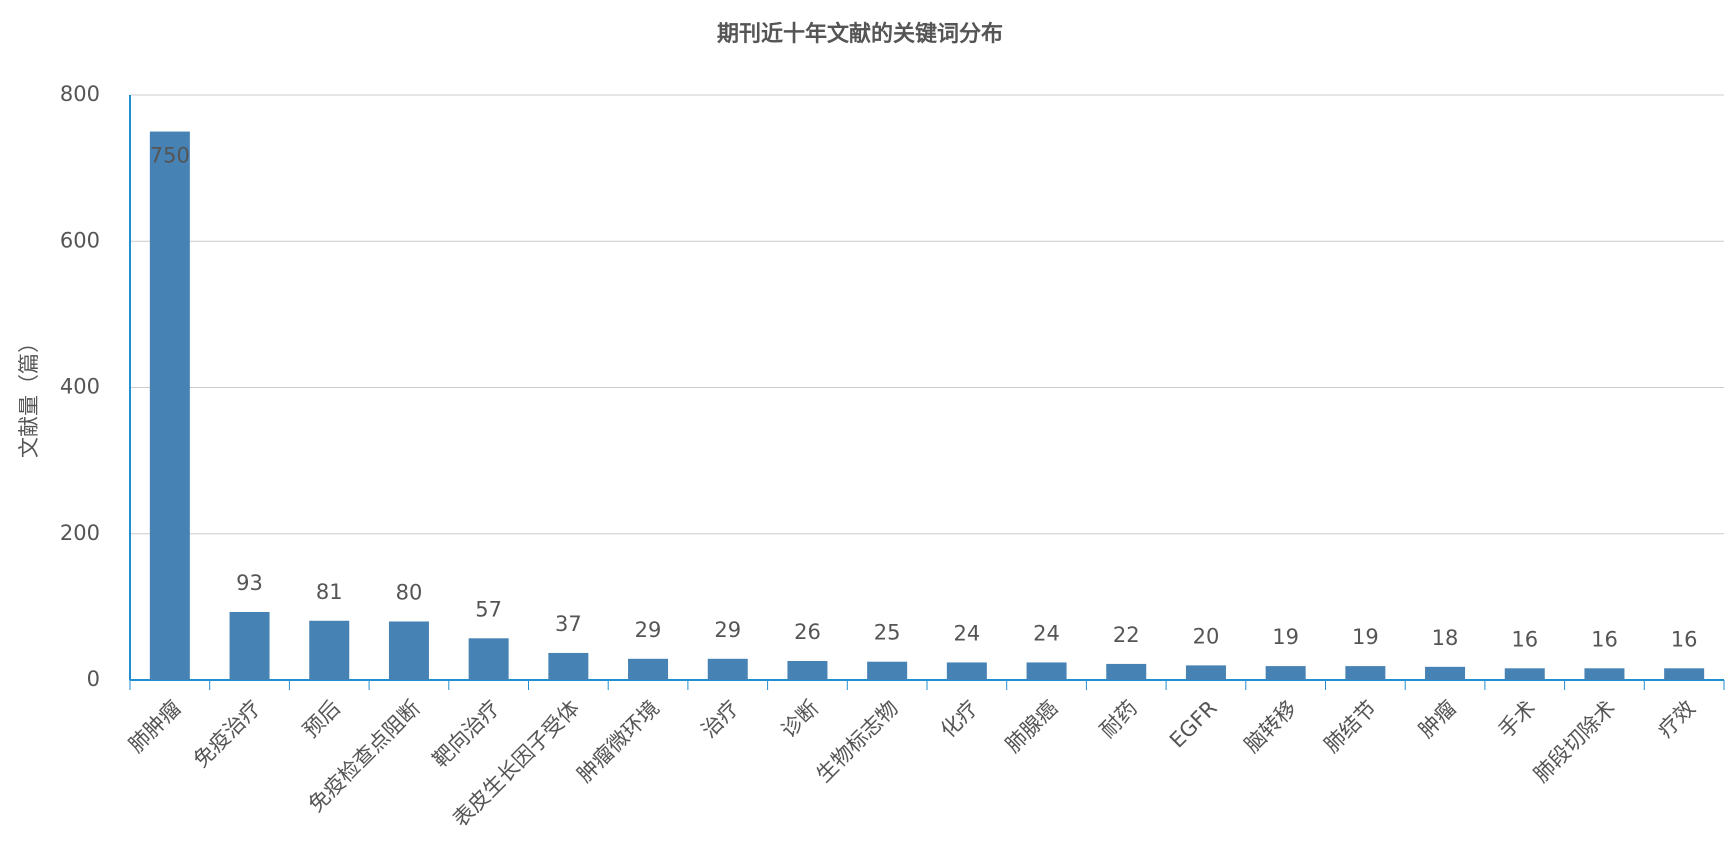  Describe the element at coordinates (1118, 719) in the screenshot. I see `x-tick-label: 耐药` at that location.